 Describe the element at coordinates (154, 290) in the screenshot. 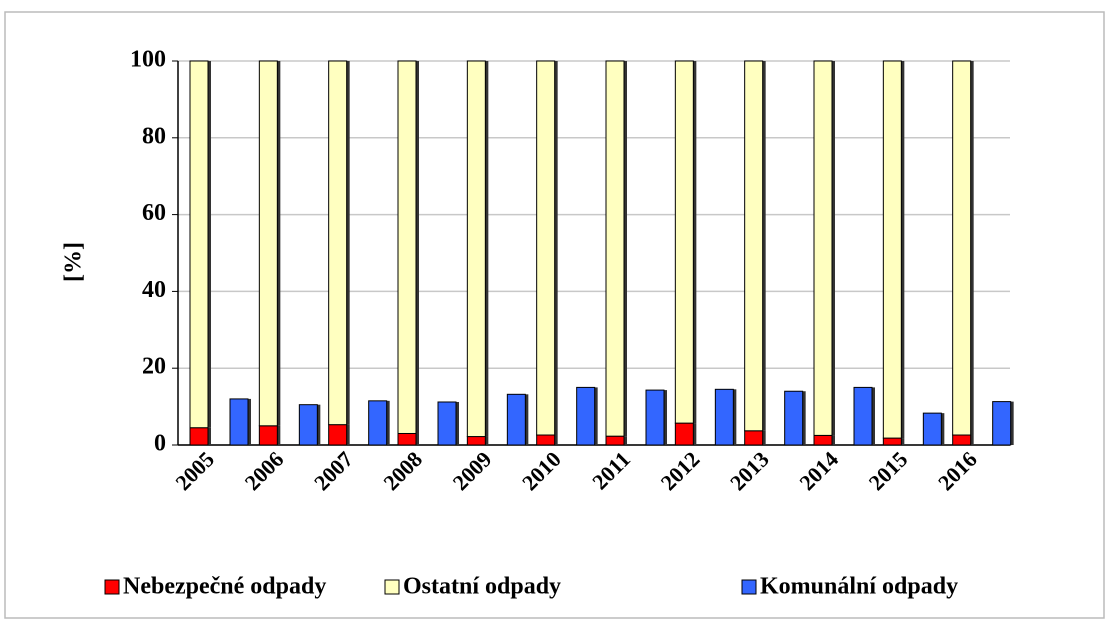

I see `y-tick-label: 40` at that location.